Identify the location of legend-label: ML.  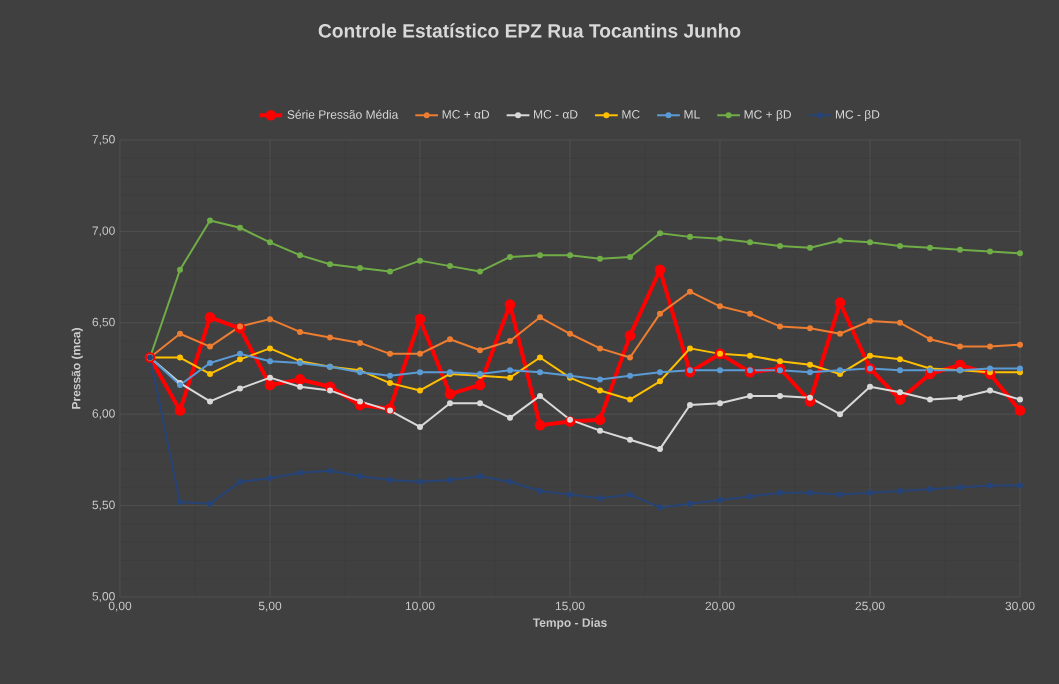
(692, 114).